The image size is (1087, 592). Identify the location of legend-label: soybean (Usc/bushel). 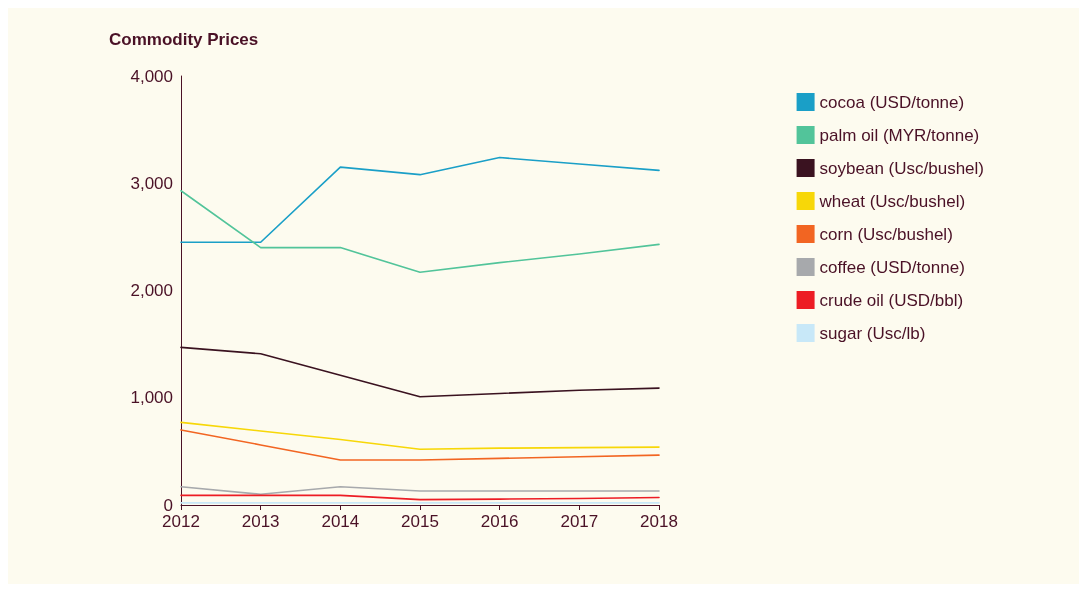
(902, 168).